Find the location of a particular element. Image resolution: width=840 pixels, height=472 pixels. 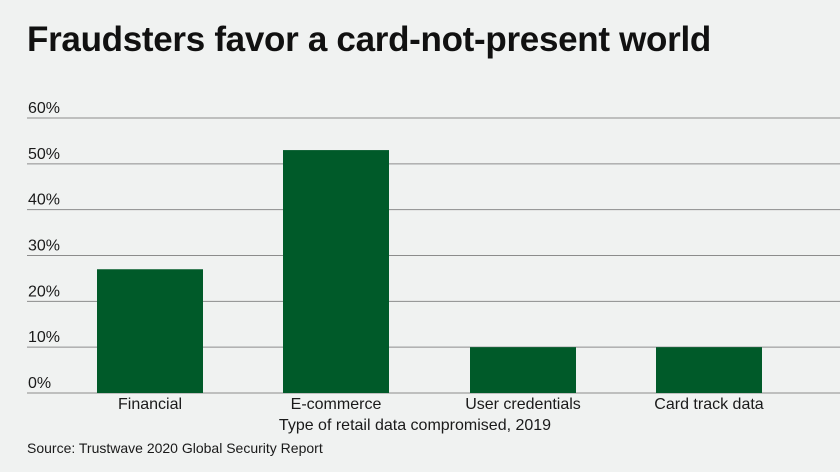

y-tick-label: 40% is located at coordinates (44, 200).